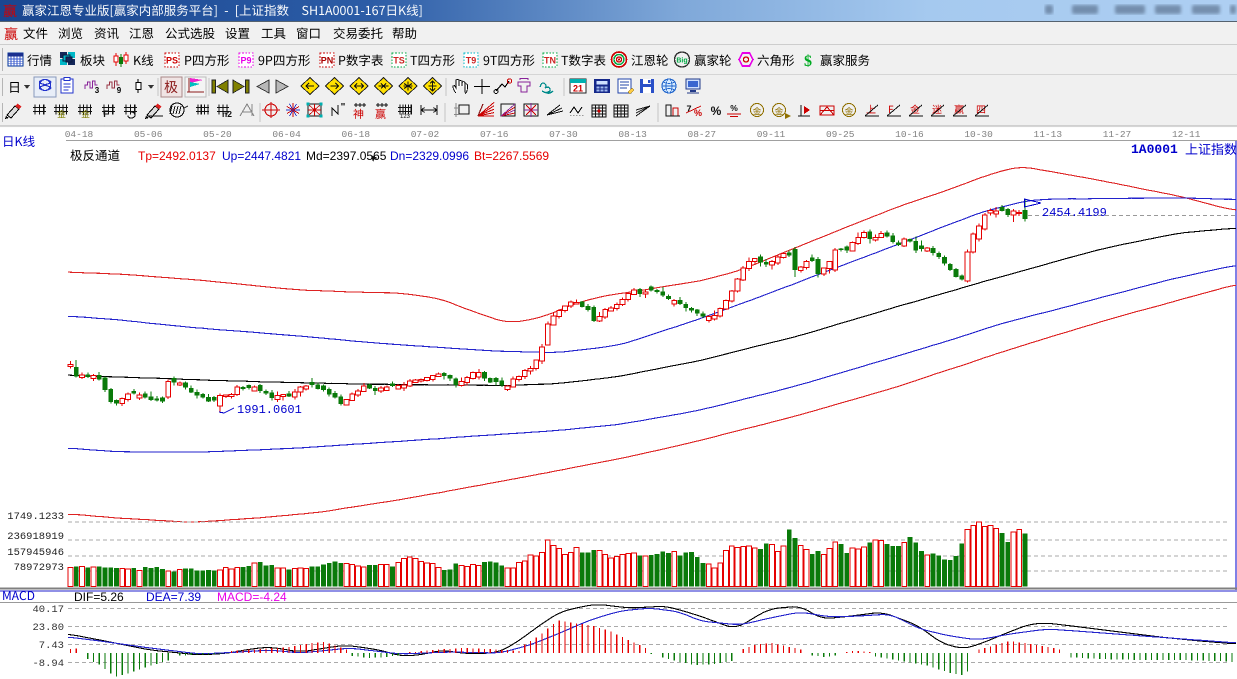 This screenshot has height=679, width=1237. I want to click on svg-text: 09-25, so click(840, 134).